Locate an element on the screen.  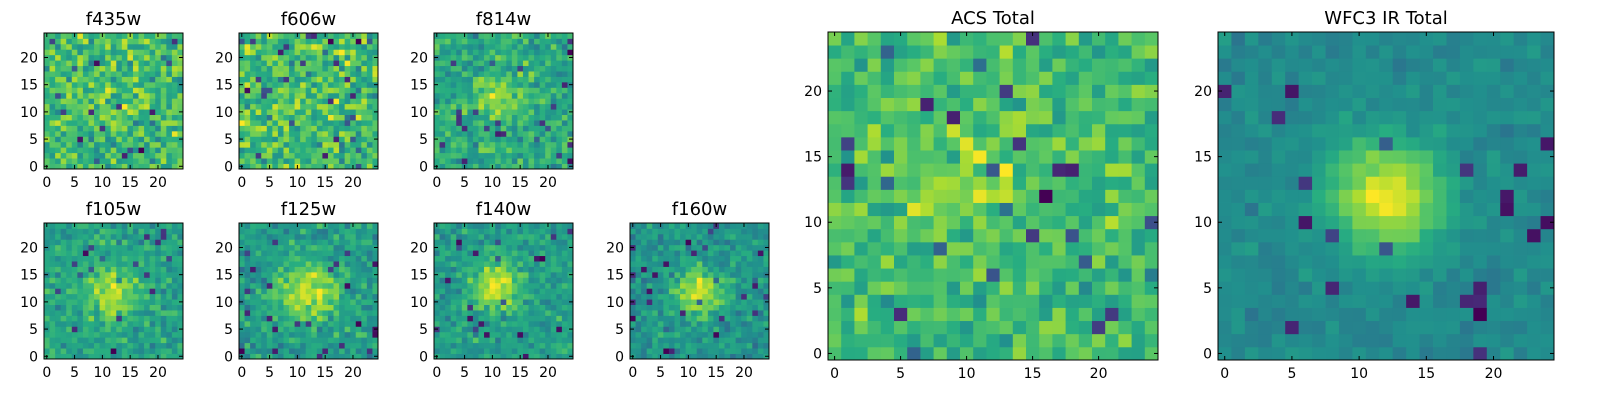
x-tick-label: 20 is located at coordinates (353, 373).